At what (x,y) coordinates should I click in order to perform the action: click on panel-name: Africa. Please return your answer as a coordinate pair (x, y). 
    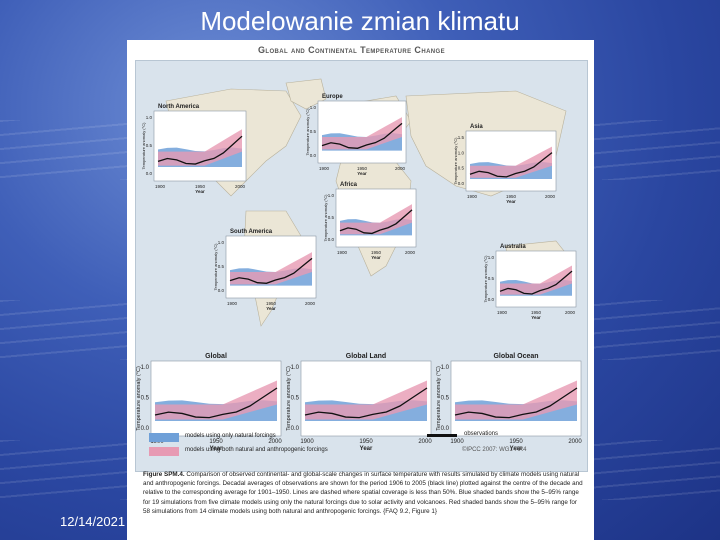
    Looking at the image, I should click on (349, 185).